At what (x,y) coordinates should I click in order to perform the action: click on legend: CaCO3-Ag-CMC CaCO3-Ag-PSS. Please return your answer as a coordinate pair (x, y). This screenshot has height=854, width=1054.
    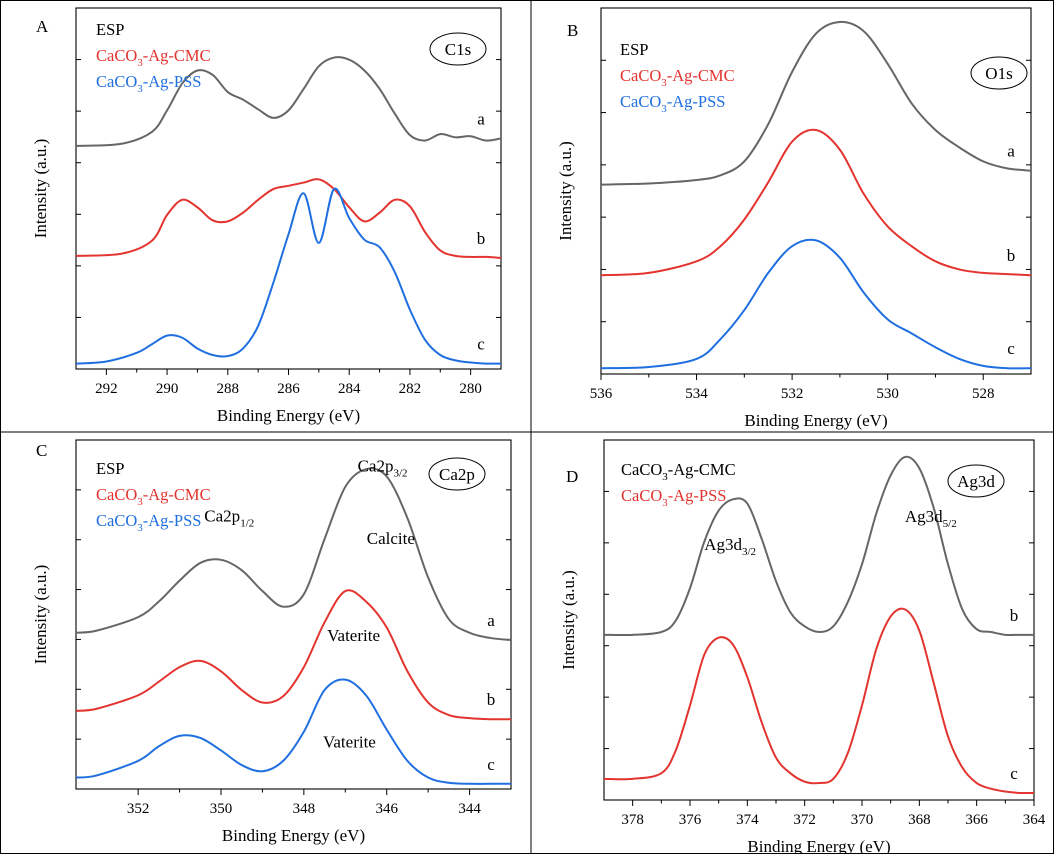
    Looking at the image, I should click on (678, 484).